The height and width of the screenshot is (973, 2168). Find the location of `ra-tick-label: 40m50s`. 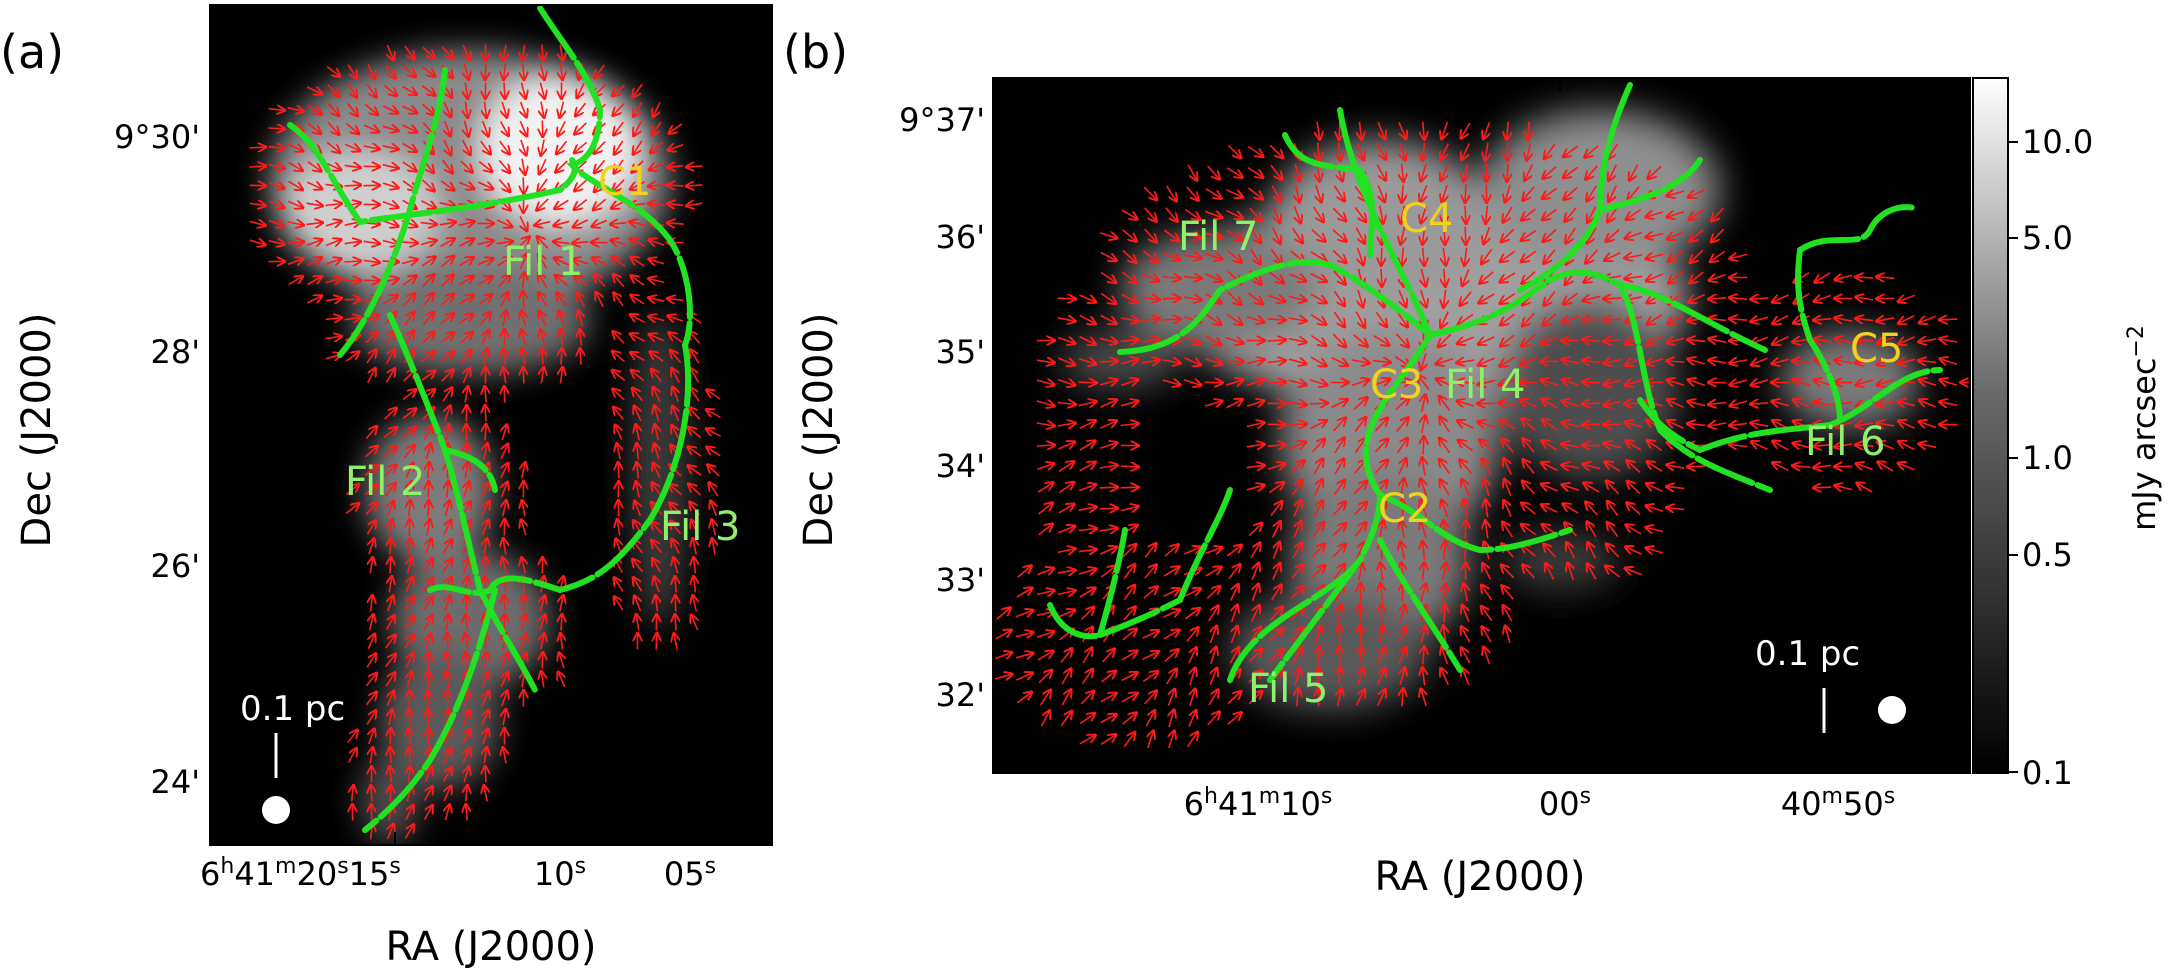

ra-tick-label: 40m50s is located at coordinates (1838, 804).